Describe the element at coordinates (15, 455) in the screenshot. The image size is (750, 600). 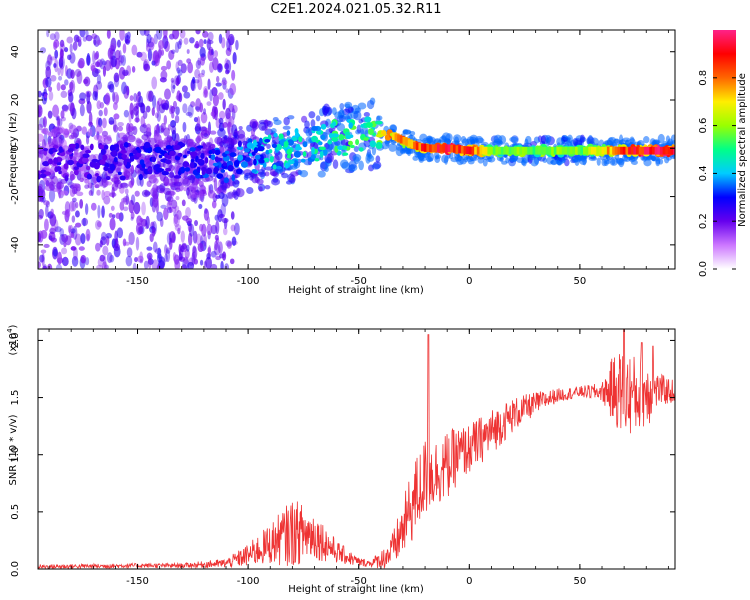
I see `y-tick-label: 1.0` at that location.